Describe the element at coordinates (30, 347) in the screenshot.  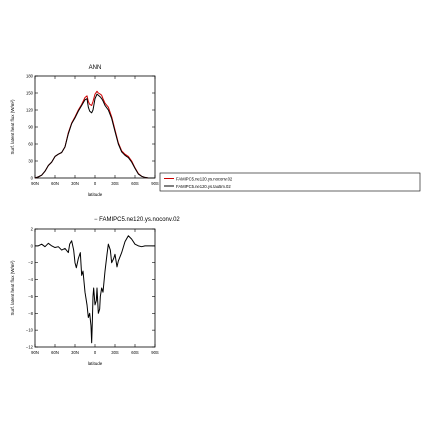
I see `bottom-y-tick-label: −12` at that location.